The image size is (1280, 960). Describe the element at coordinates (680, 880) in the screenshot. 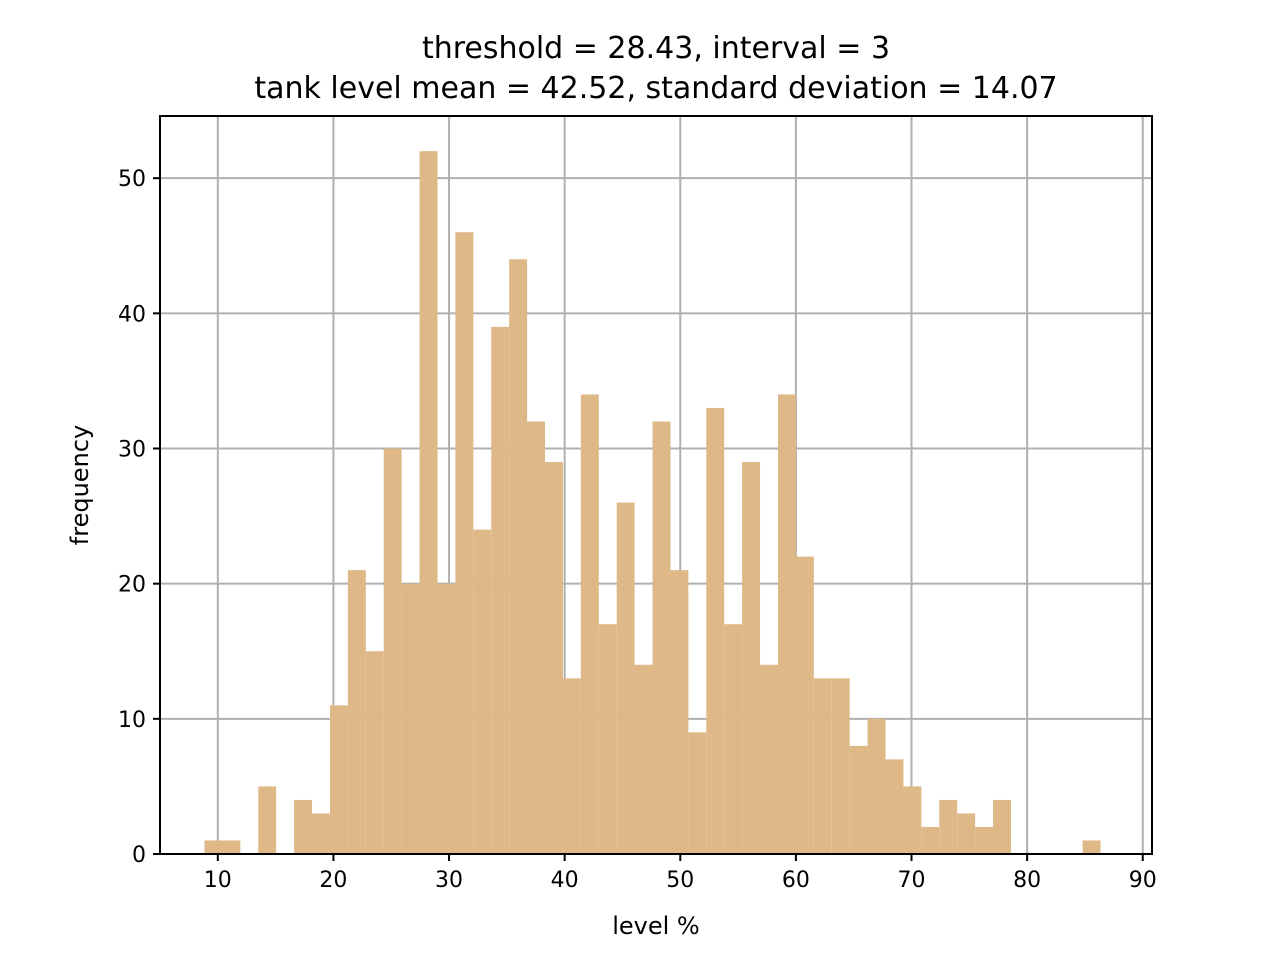

I see `x-tick-label: 50` at that location.